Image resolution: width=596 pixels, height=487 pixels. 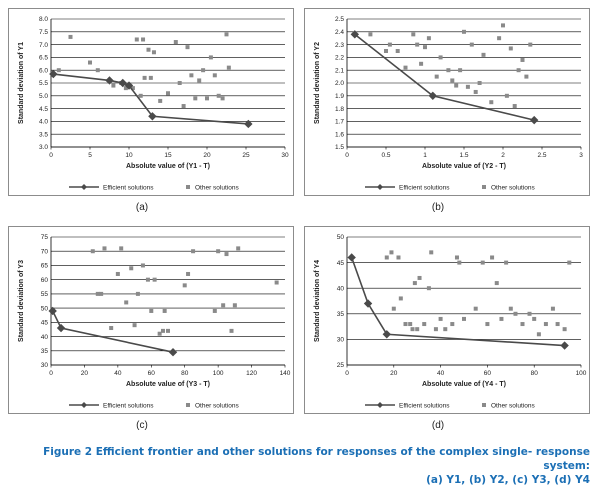 What do you see at coordinates (541, 155) in the screenshot?
I see `x-tick-label: 2.5` at bounding box center [541, 155].